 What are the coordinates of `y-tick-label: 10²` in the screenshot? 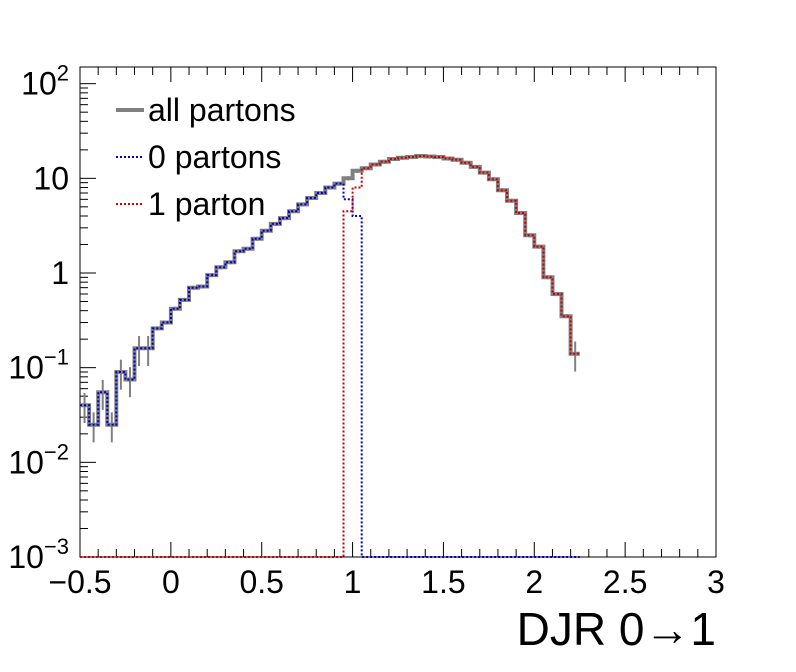 It's located at (45, 81).